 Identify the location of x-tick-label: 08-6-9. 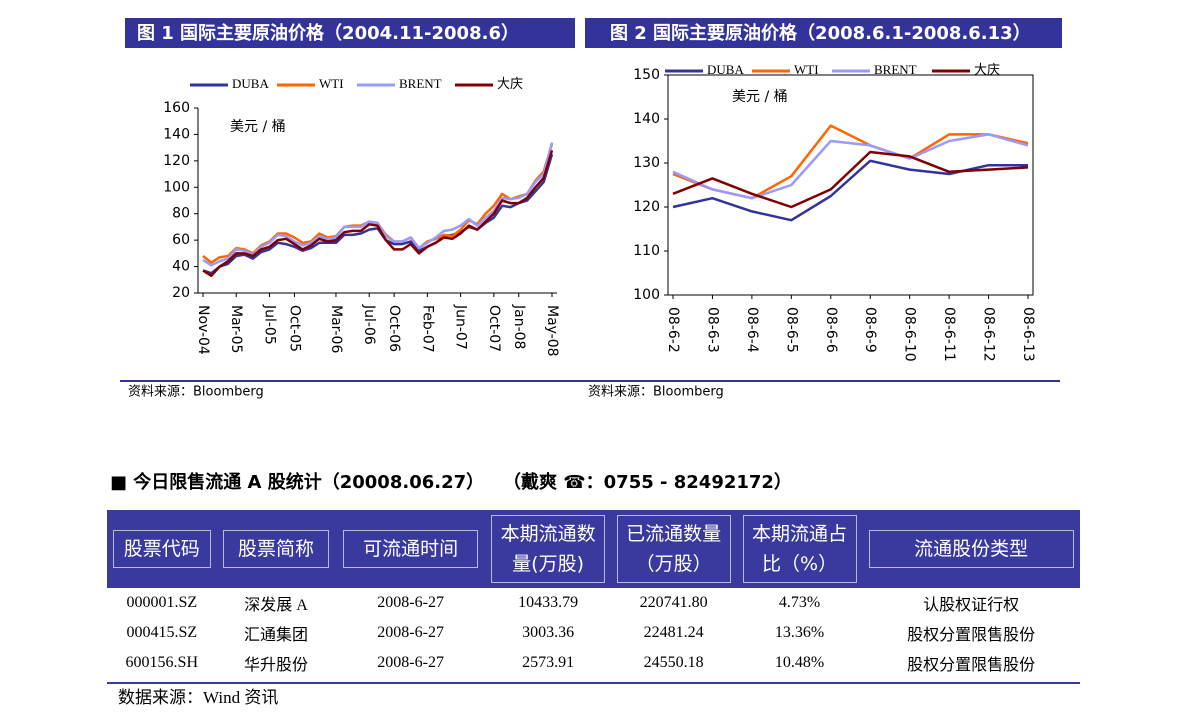
(870, 330).